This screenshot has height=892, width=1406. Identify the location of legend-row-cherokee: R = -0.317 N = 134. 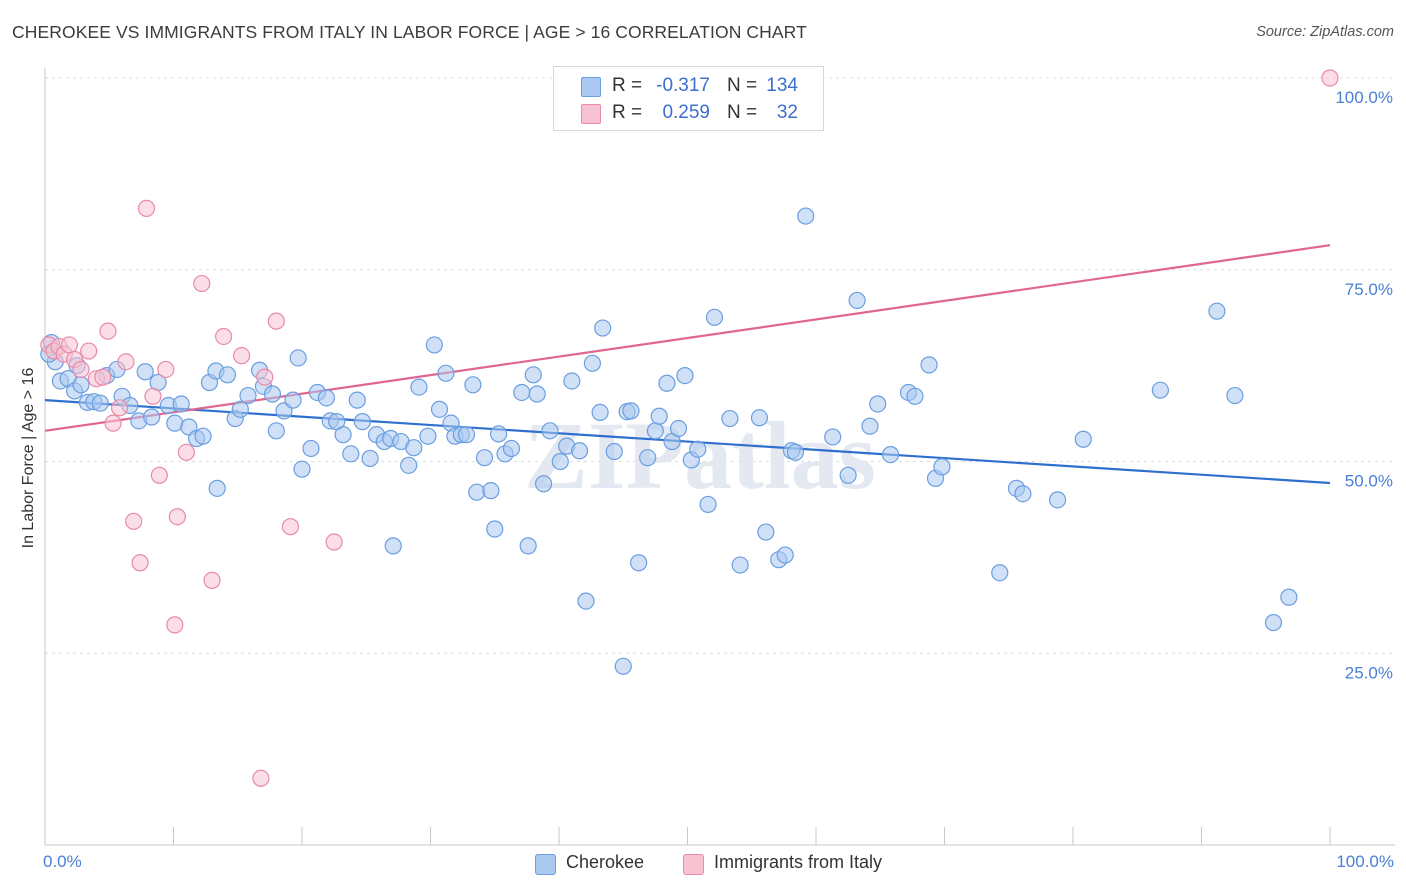
(688, 87).